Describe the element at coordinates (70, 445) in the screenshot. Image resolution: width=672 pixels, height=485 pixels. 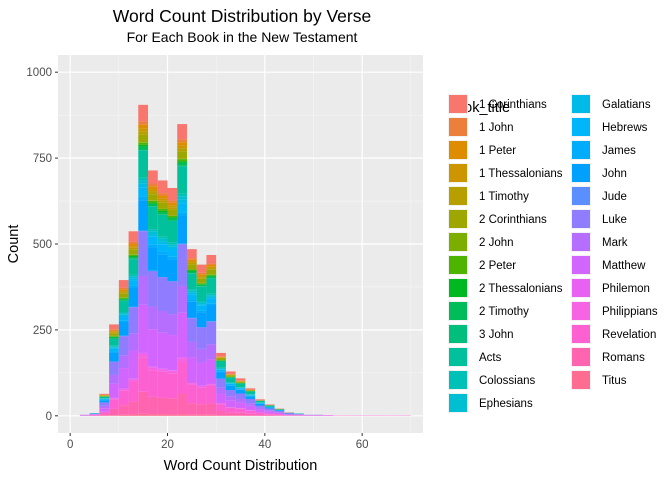
I see `x-tick-label: 0` at that location.